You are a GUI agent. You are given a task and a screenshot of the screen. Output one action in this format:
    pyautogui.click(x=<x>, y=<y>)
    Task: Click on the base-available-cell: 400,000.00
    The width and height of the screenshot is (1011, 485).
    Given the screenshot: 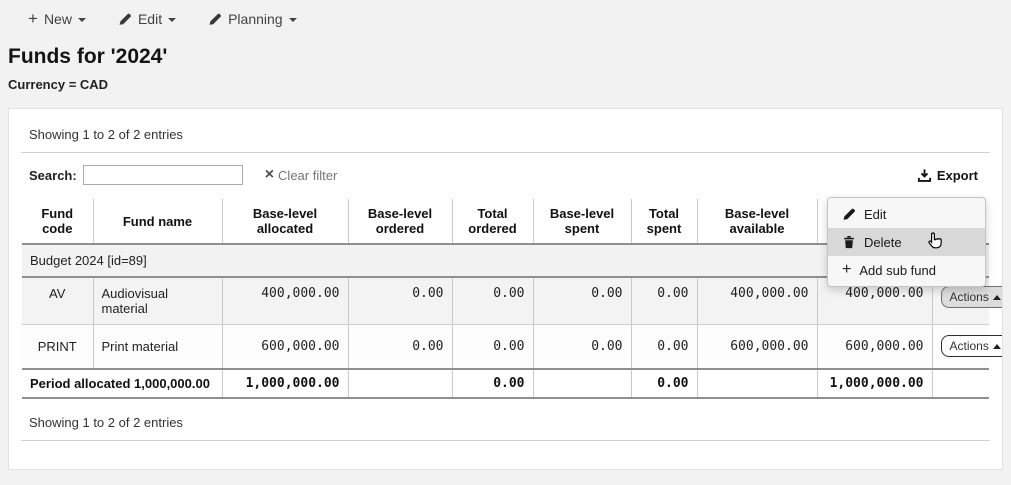 What is the action you would take?
    pyautogui.click(x=756, y=301)
    